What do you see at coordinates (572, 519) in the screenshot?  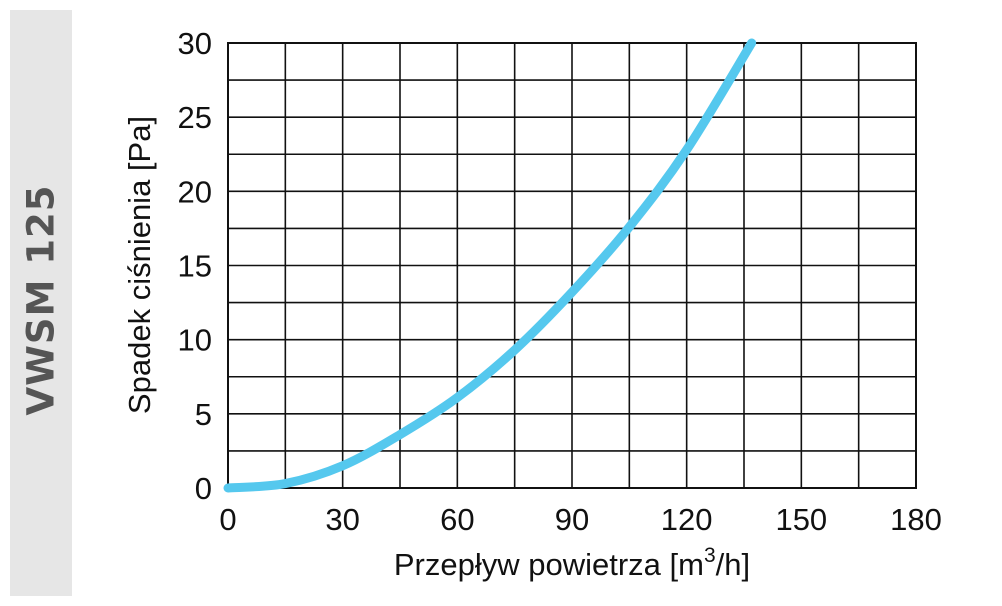 I see `x-tick-label: 90` at bounding box center [572, 519].